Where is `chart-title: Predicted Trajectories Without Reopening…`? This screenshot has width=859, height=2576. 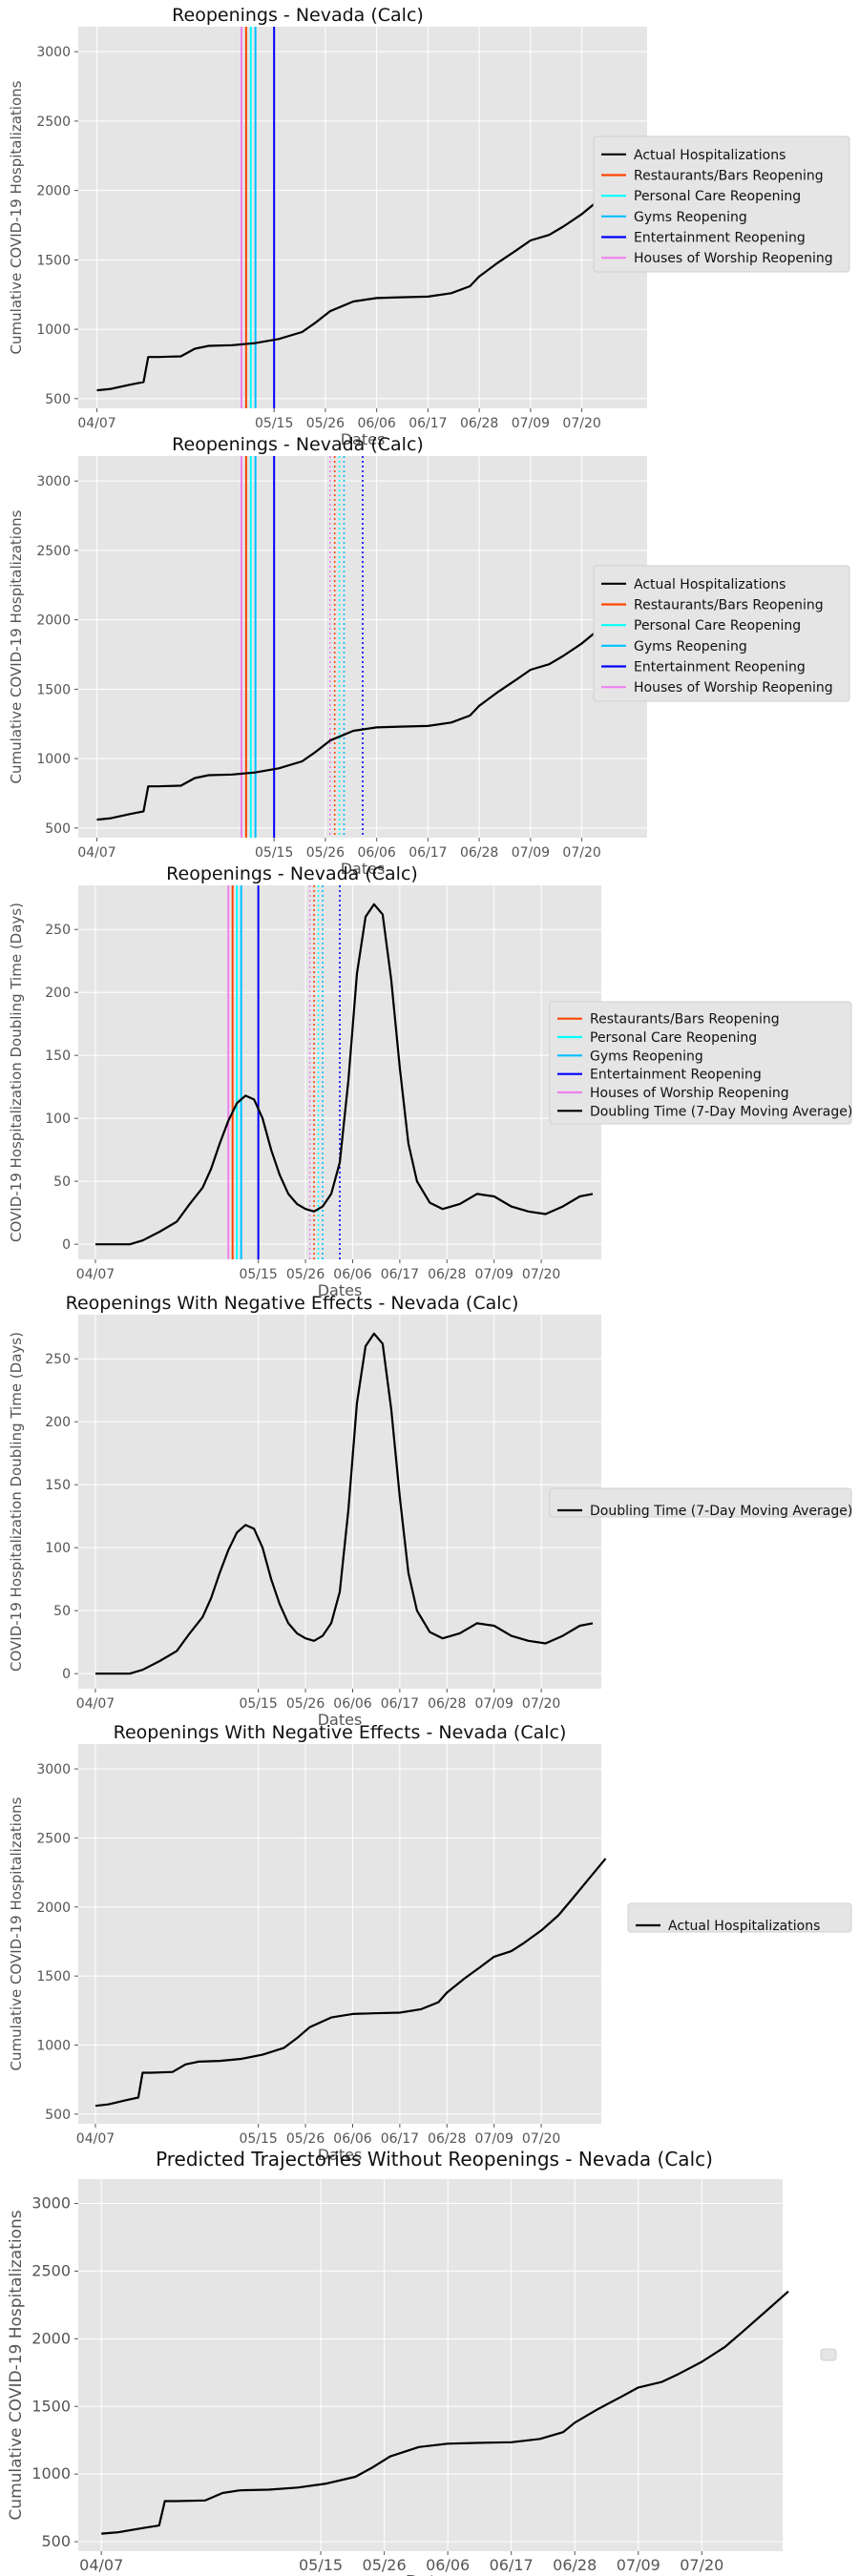 chart-title: Predicted Trajectories Without Reopening… is located at coordinates (434, 2159).